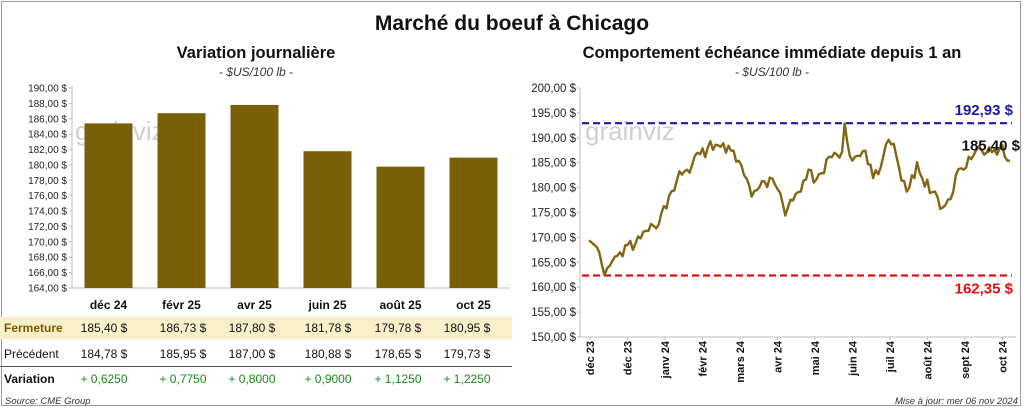 This screenshot has width=1024, height=409. I want to click on right-x-tick-label: juil 24, so click(891, 356).